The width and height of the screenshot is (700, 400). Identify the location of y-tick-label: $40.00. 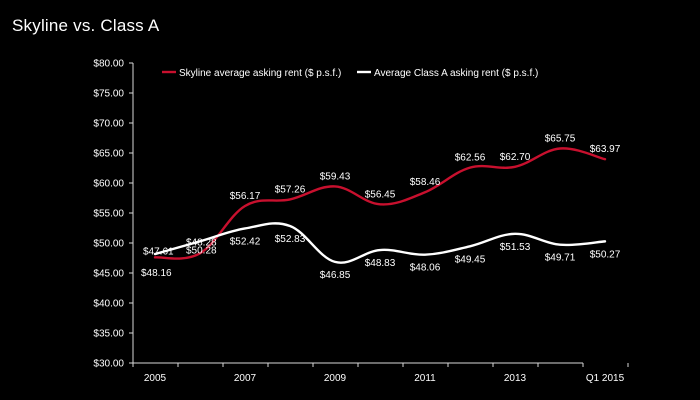
(108, 304).